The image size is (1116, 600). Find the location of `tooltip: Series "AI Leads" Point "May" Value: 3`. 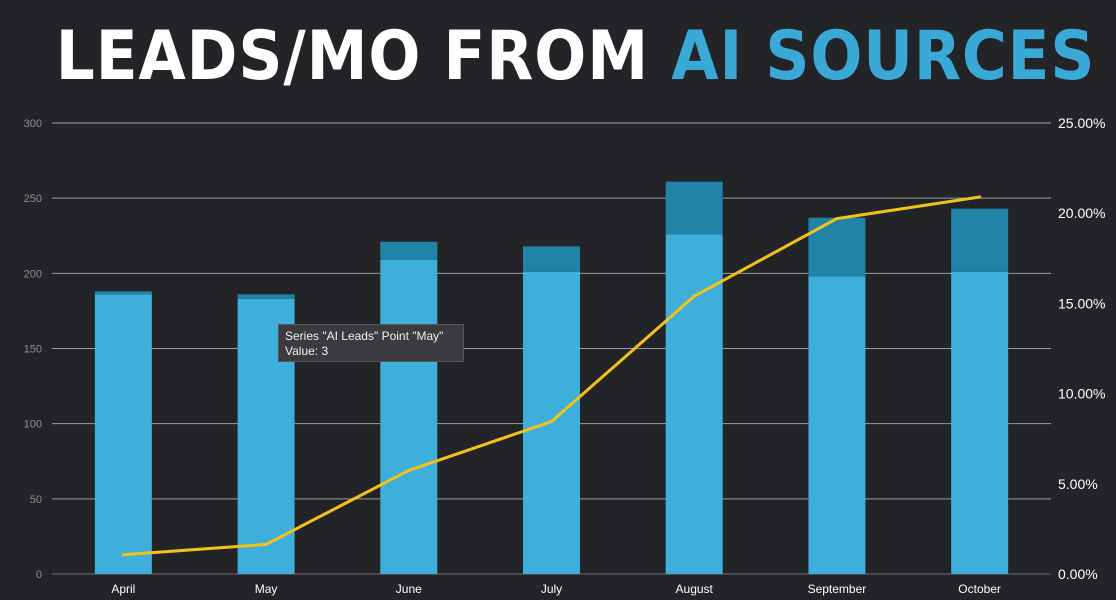

tooltip: Series "AI Leads" Point "May" Value: 3 is located at coordinates (371, 343).